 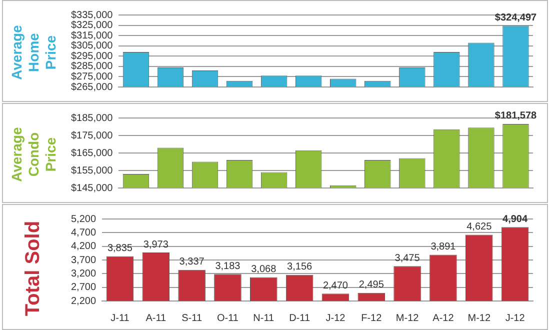 I want to click on y-tick-label: $165,000, so click(x=92, y=153).